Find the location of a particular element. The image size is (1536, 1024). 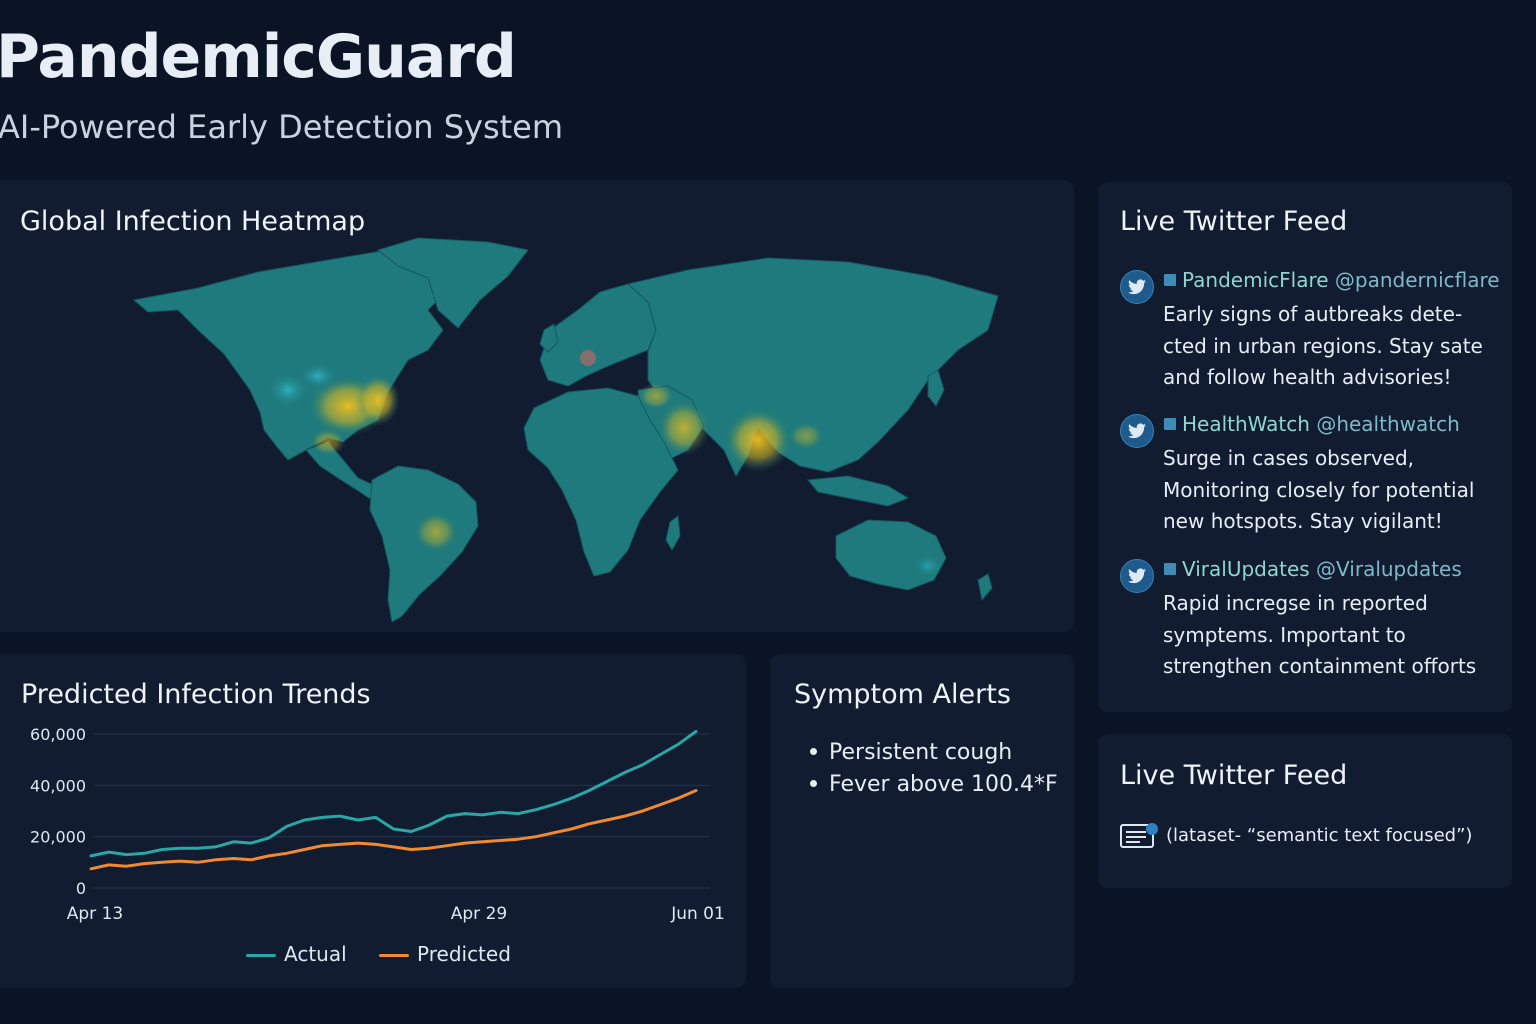

north-america-region is located at coordinates (295, 355).